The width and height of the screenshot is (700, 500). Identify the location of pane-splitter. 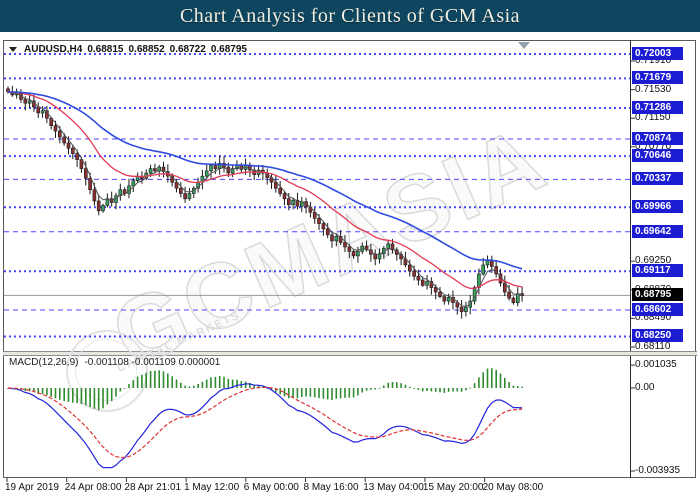
(350, 353).